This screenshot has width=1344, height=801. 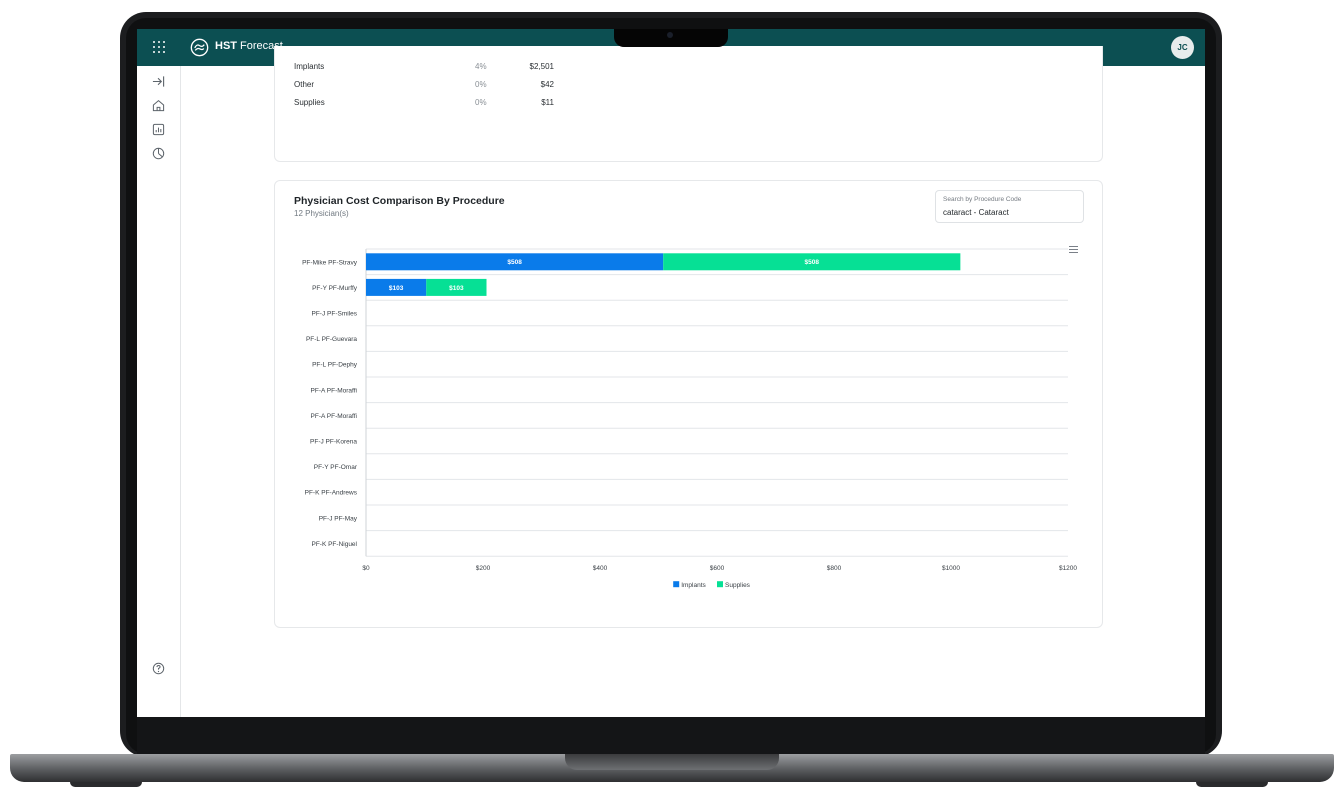 I want to click on x-tick-label: $800, so click(x=834, y=568).